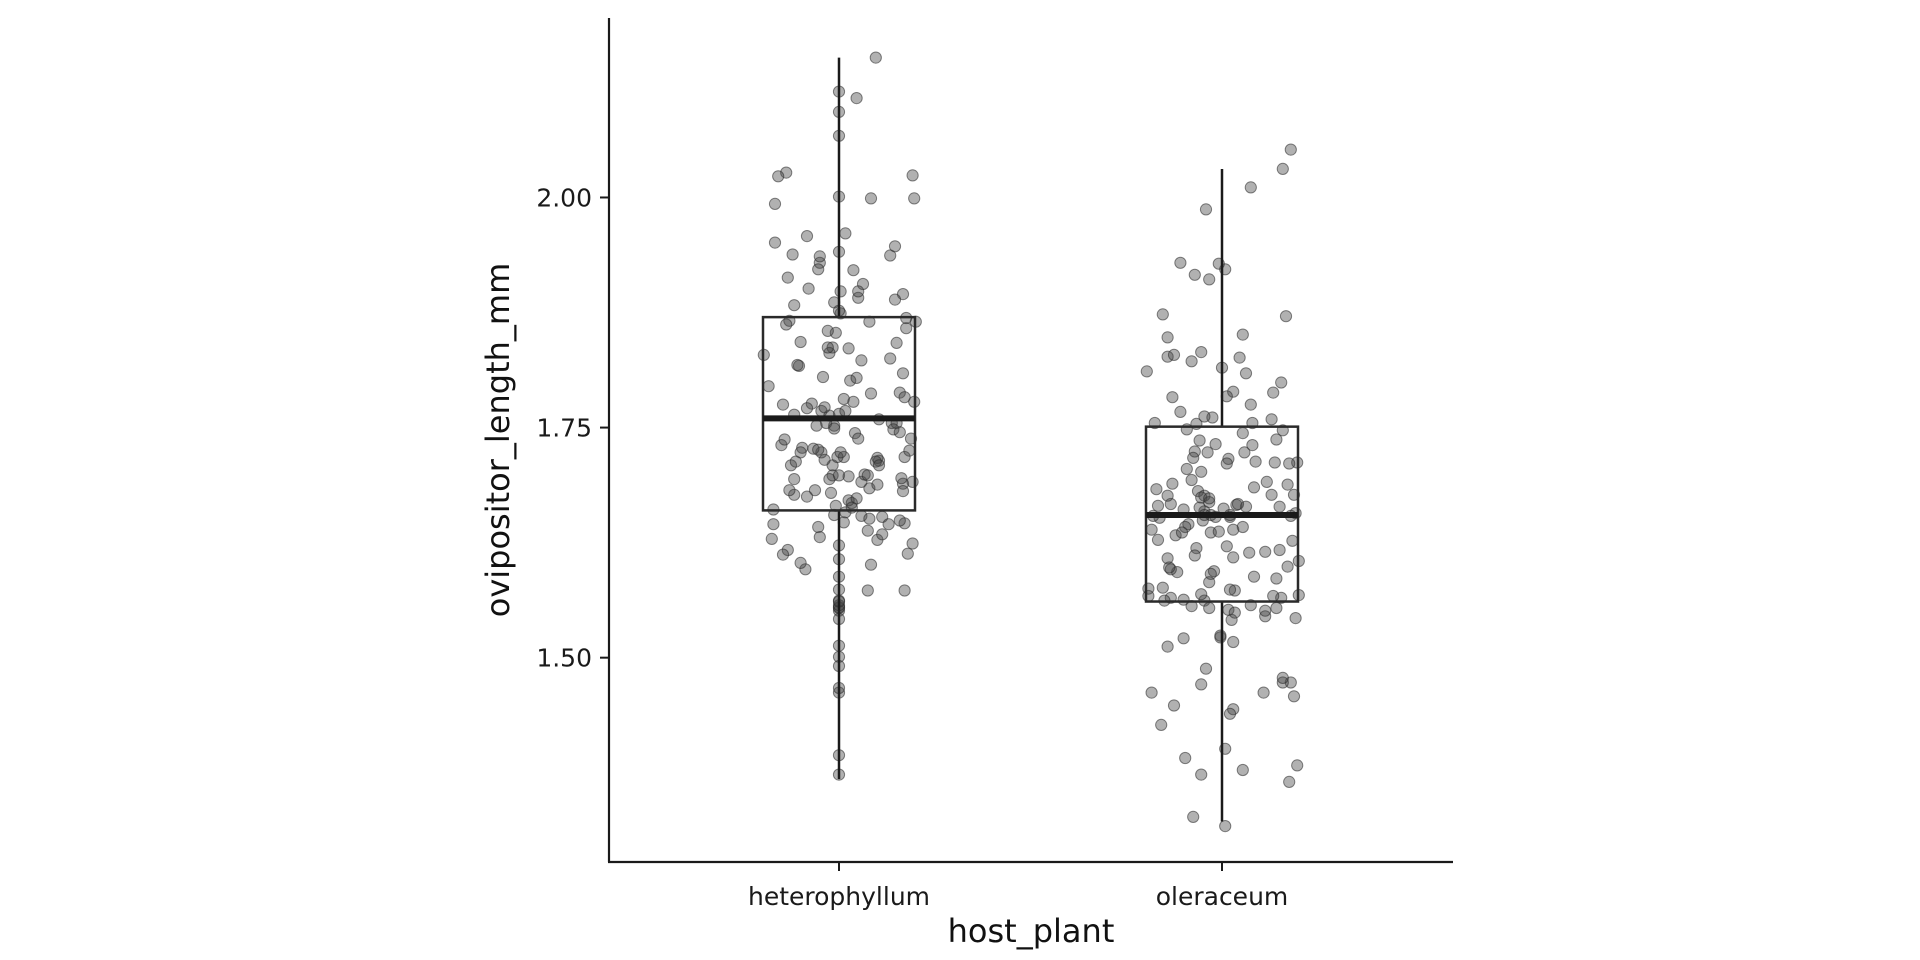 Image resolution: width=1920 pixels, height=960 pixels. I want to click on y-tick-label-1.75: 1.75, so click(564, 428).